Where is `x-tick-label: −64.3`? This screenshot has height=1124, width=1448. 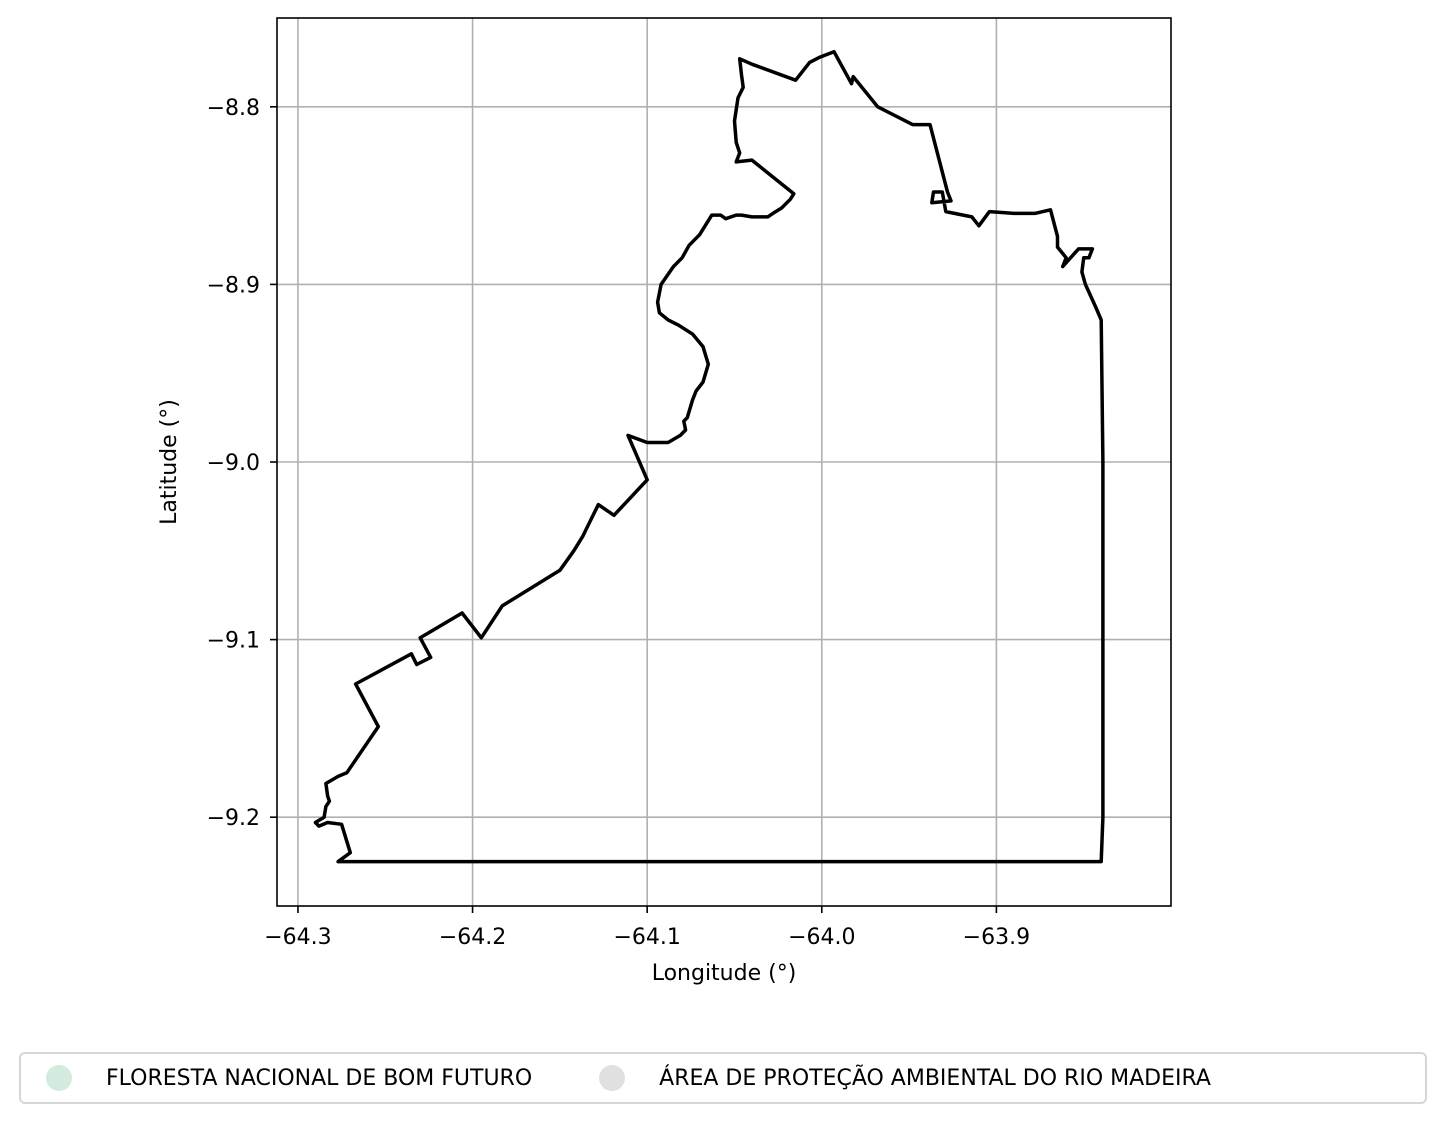
x-tick-label: −64.3 is located at coordinates (297, 937).